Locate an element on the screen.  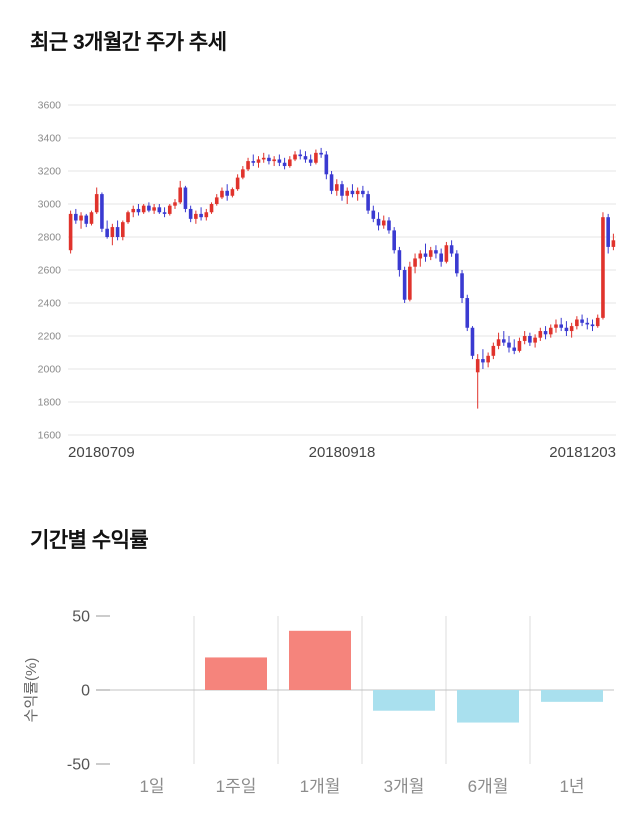
category-label: 3개월 is located at coordinates (404, 786).